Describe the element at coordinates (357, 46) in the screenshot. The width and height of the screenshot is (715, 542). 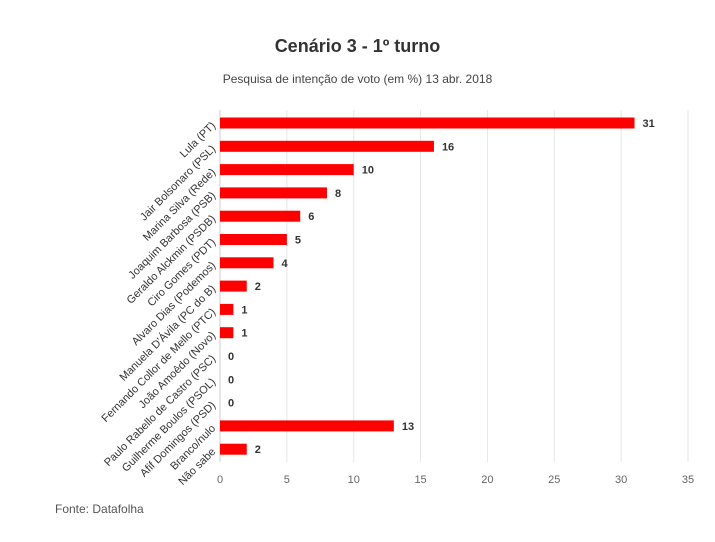
I see `chart-title: Cenário 3 - 1º turno` at that location.